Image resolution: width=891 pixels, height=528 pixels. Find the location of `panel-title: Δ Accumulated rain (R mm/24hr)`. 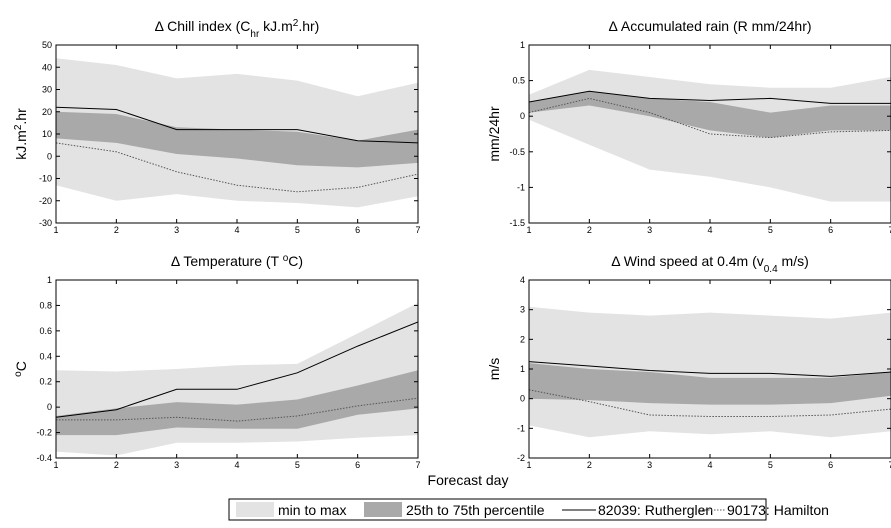

panel-title: Δ Accumulated rain (R mm/24hr) is located at coordinates (709, 26).